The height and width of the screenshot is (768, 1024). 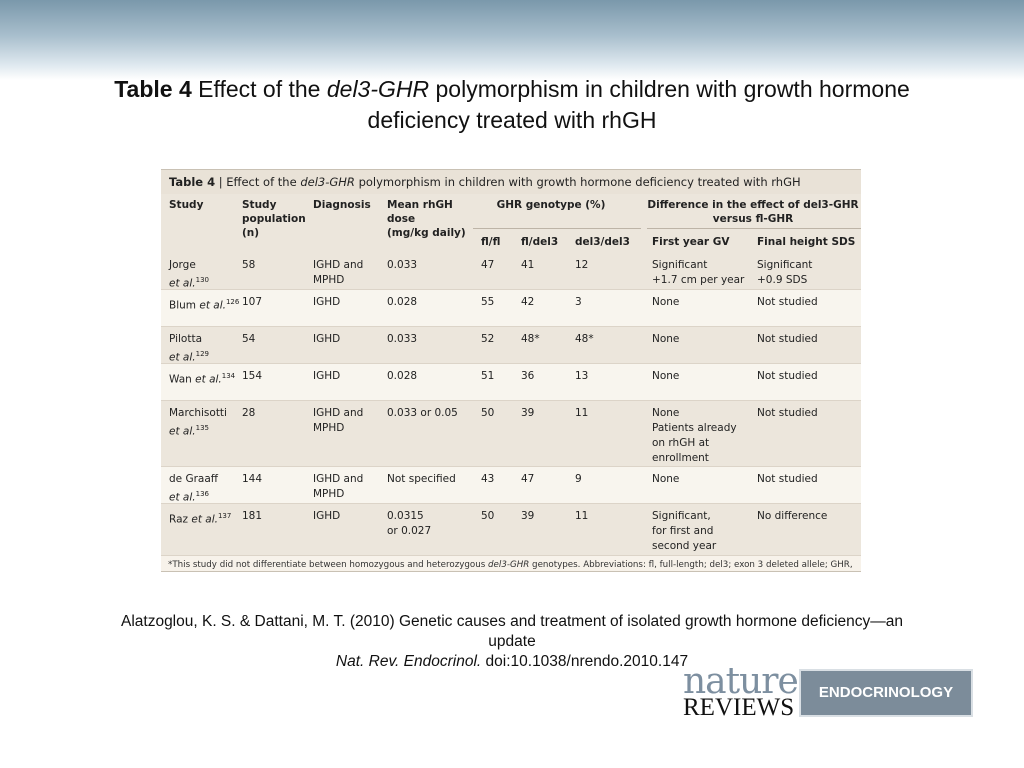 I want to click on cell-n: 154, so click(x=252, y=376).